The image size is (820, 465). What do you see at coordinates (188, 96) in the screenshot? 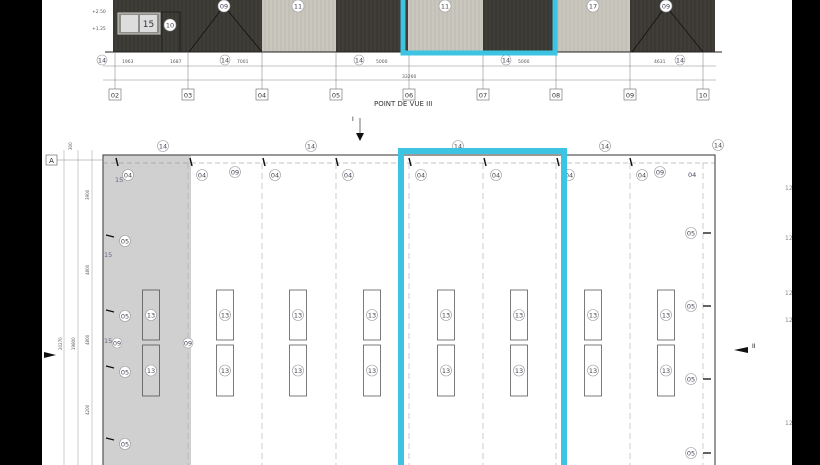
I see `grid-label: 03` at bounding box center [188, 96].